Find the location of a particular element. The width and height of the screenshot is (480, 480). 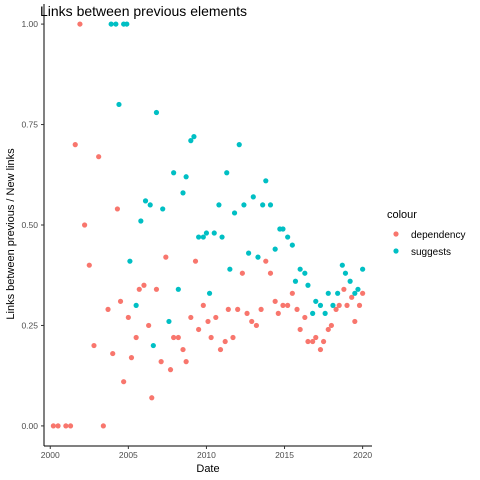

y-tick-label: 0.25 is located at coordinates (29, 325).